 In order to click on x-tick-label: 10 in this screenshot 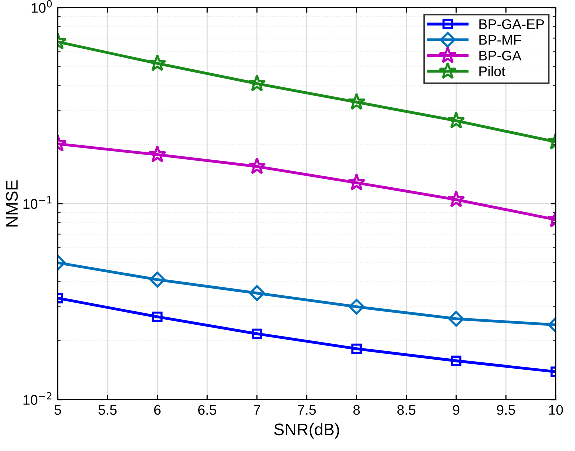, I will do `click(556, 410)`.